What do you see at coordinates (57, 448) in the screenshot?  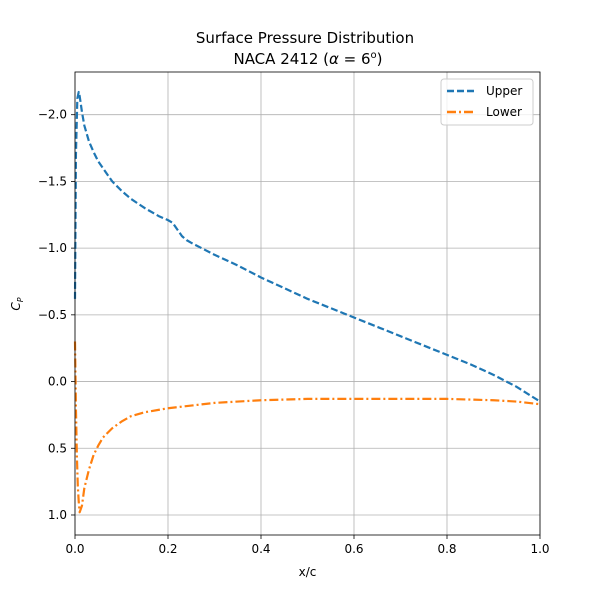 I see `y-tick-label: 0.5` at bounding box center [57, 448].